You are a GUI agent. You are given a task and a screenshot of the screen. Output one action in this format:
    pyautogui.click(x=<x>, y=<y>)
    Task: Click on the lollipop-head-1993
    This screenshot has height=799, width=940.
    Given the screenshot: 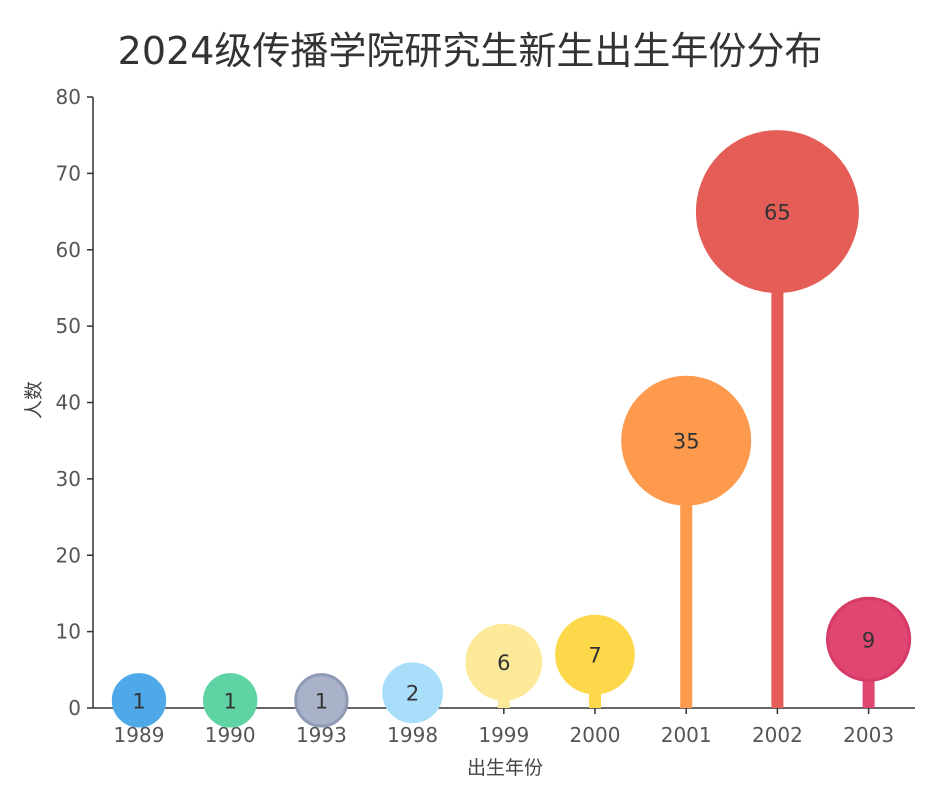 What is the action you would take?
    pyautogui.click(x=321, y=700)
    